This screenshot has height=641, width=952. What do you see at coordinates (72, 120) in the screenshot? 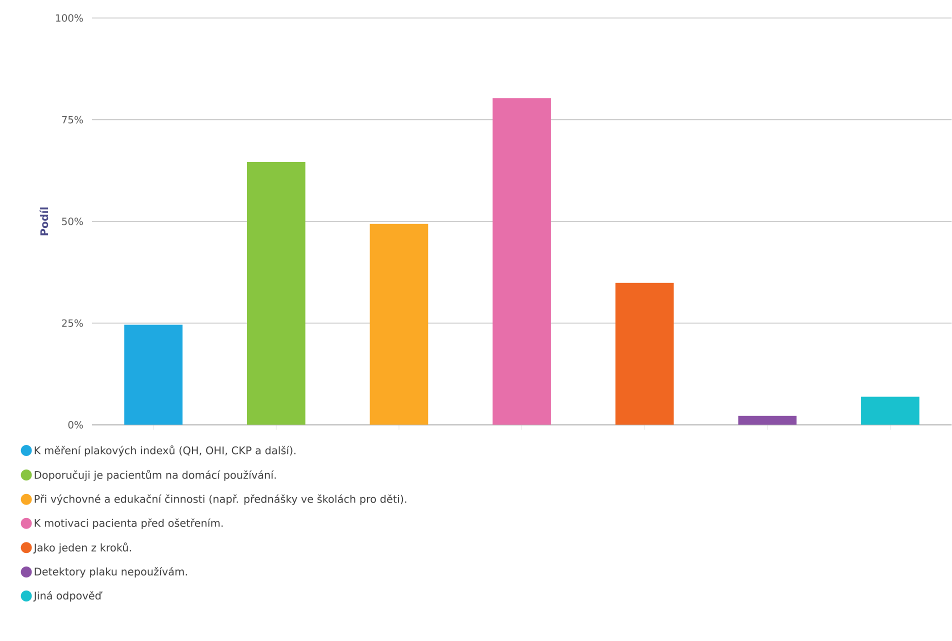
I see `y-tick-label: 75%` at bounding box center [72, 120].